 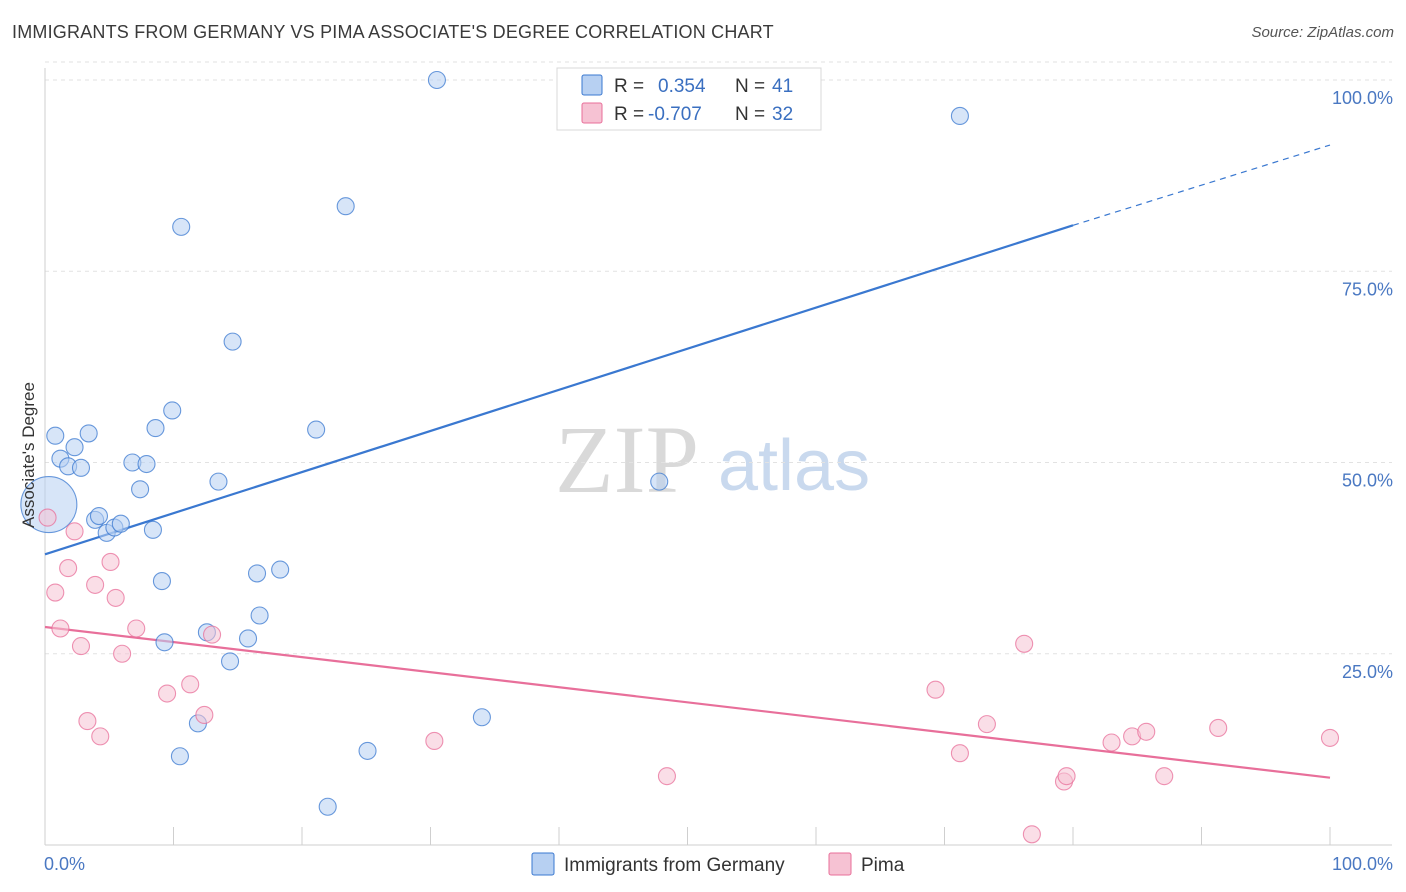 What do you see at coordinates (629, 114) in the screenshot?
I see `legend-r-label-pima: R =` at bounding box center [629, 114].